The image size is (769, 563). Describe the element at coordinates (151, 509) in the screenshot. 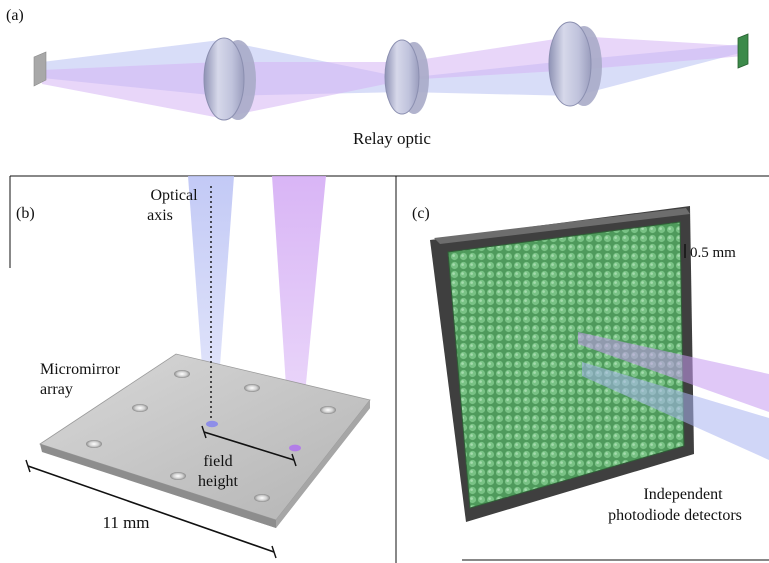

I see `size-dimension` at that location.